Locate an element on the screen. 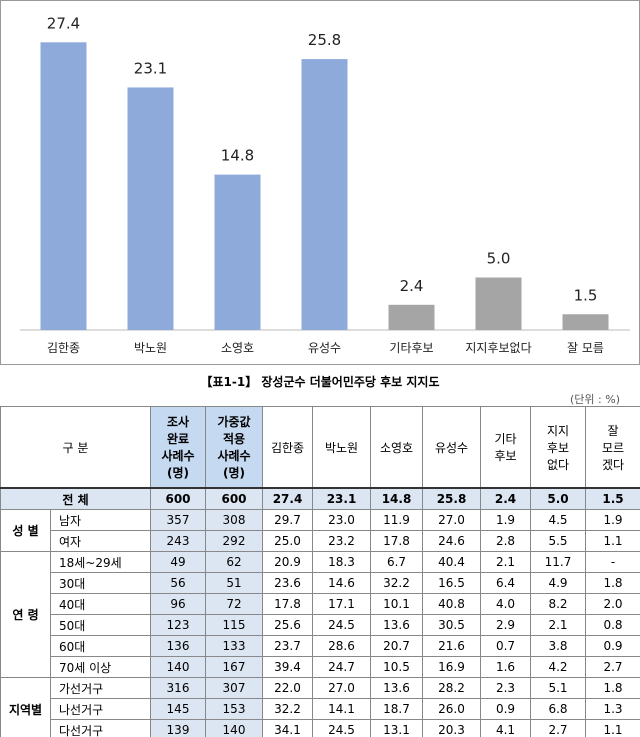  cell: 308 is located at coordinates (234, 520).